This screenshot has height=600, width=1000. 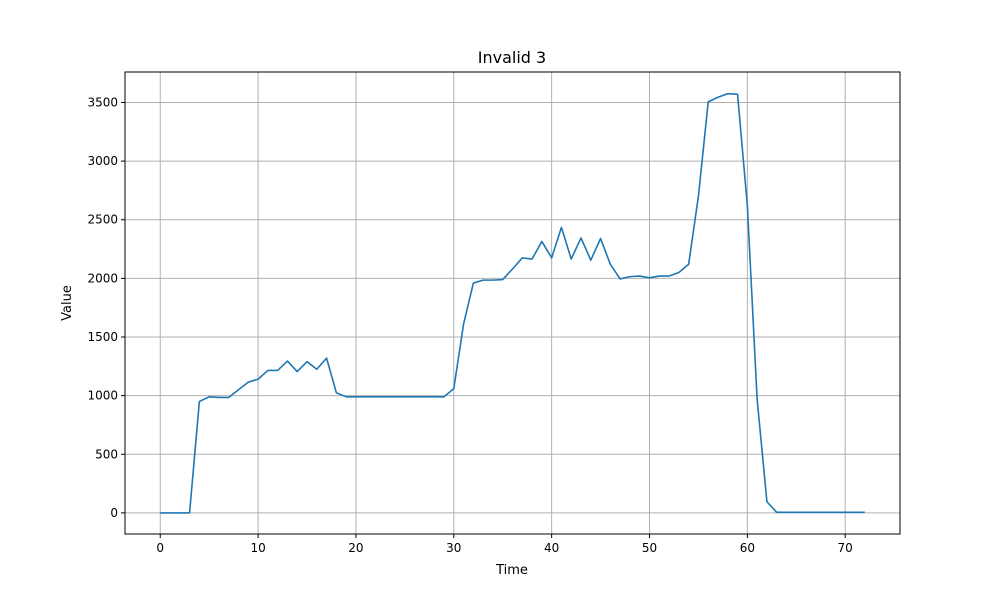 What do you see at coordinates (102, 102) in the screenshot?
I see `y-tick-label: 3500` at bounding box center [102, 102].